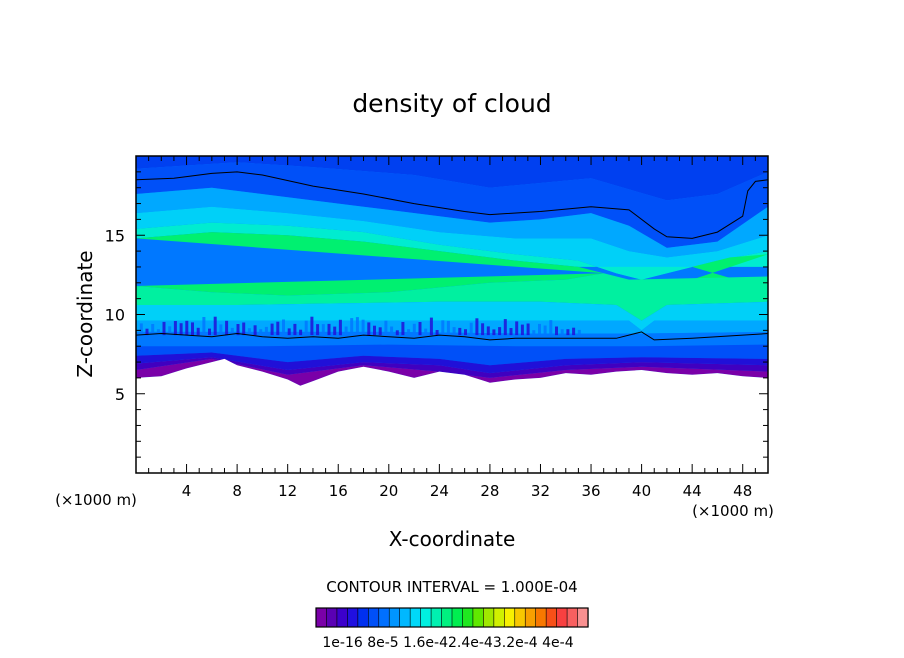 The width and height of the screenshot is (904, 658). Describe the element at coordinates (641, 491) in the screenshot. I see `x-tick-label: 40` at that location.